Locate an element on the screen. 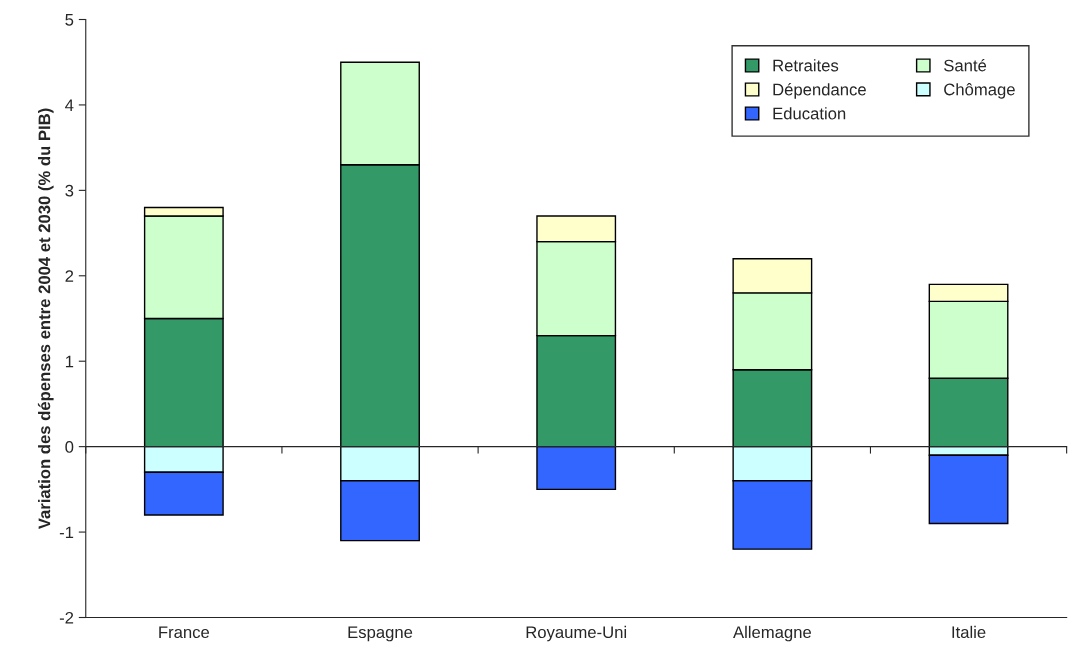 Image resolution: width=1072 pixels, height=650 pixels. y-axis-title: Variation des dépenses entre 2004 et 2030 (% du PIB) is located at coordinates (45, 319).